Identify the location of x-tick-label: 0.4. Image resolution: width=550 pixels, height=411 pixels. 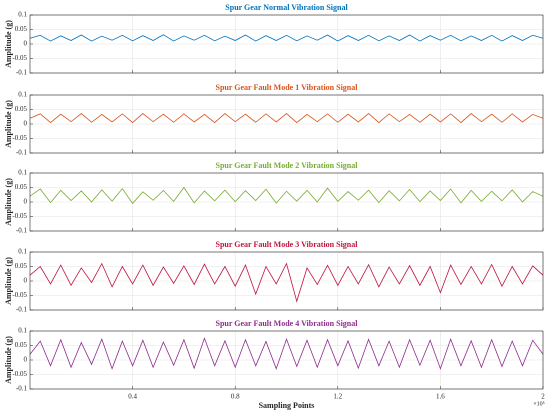
(132, 397).